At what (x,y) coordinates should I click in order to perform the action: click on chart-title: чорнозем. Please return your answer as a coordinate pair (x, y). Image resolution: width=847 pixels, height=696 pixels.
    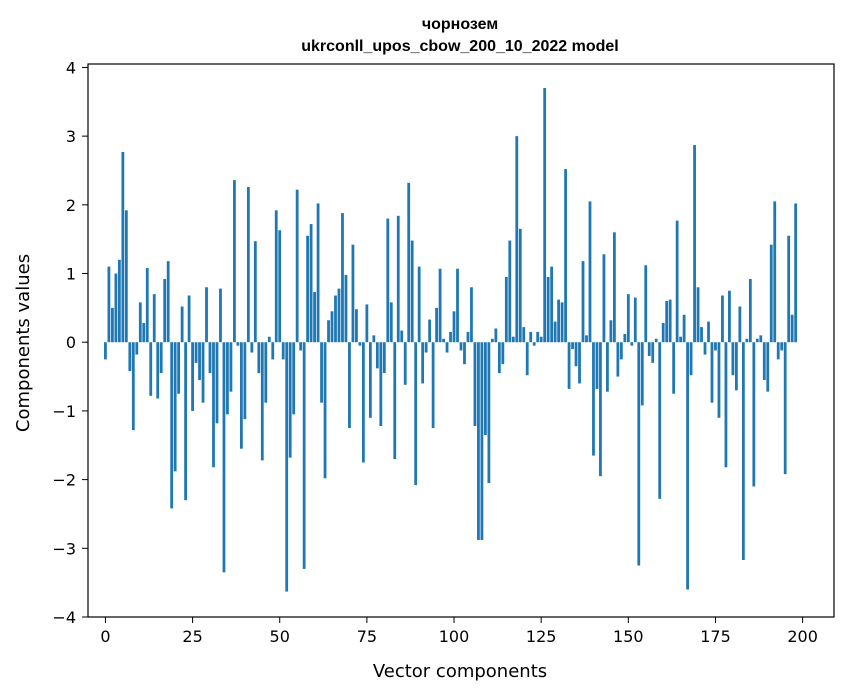
    Looking at the image, I should click on (460, 24).